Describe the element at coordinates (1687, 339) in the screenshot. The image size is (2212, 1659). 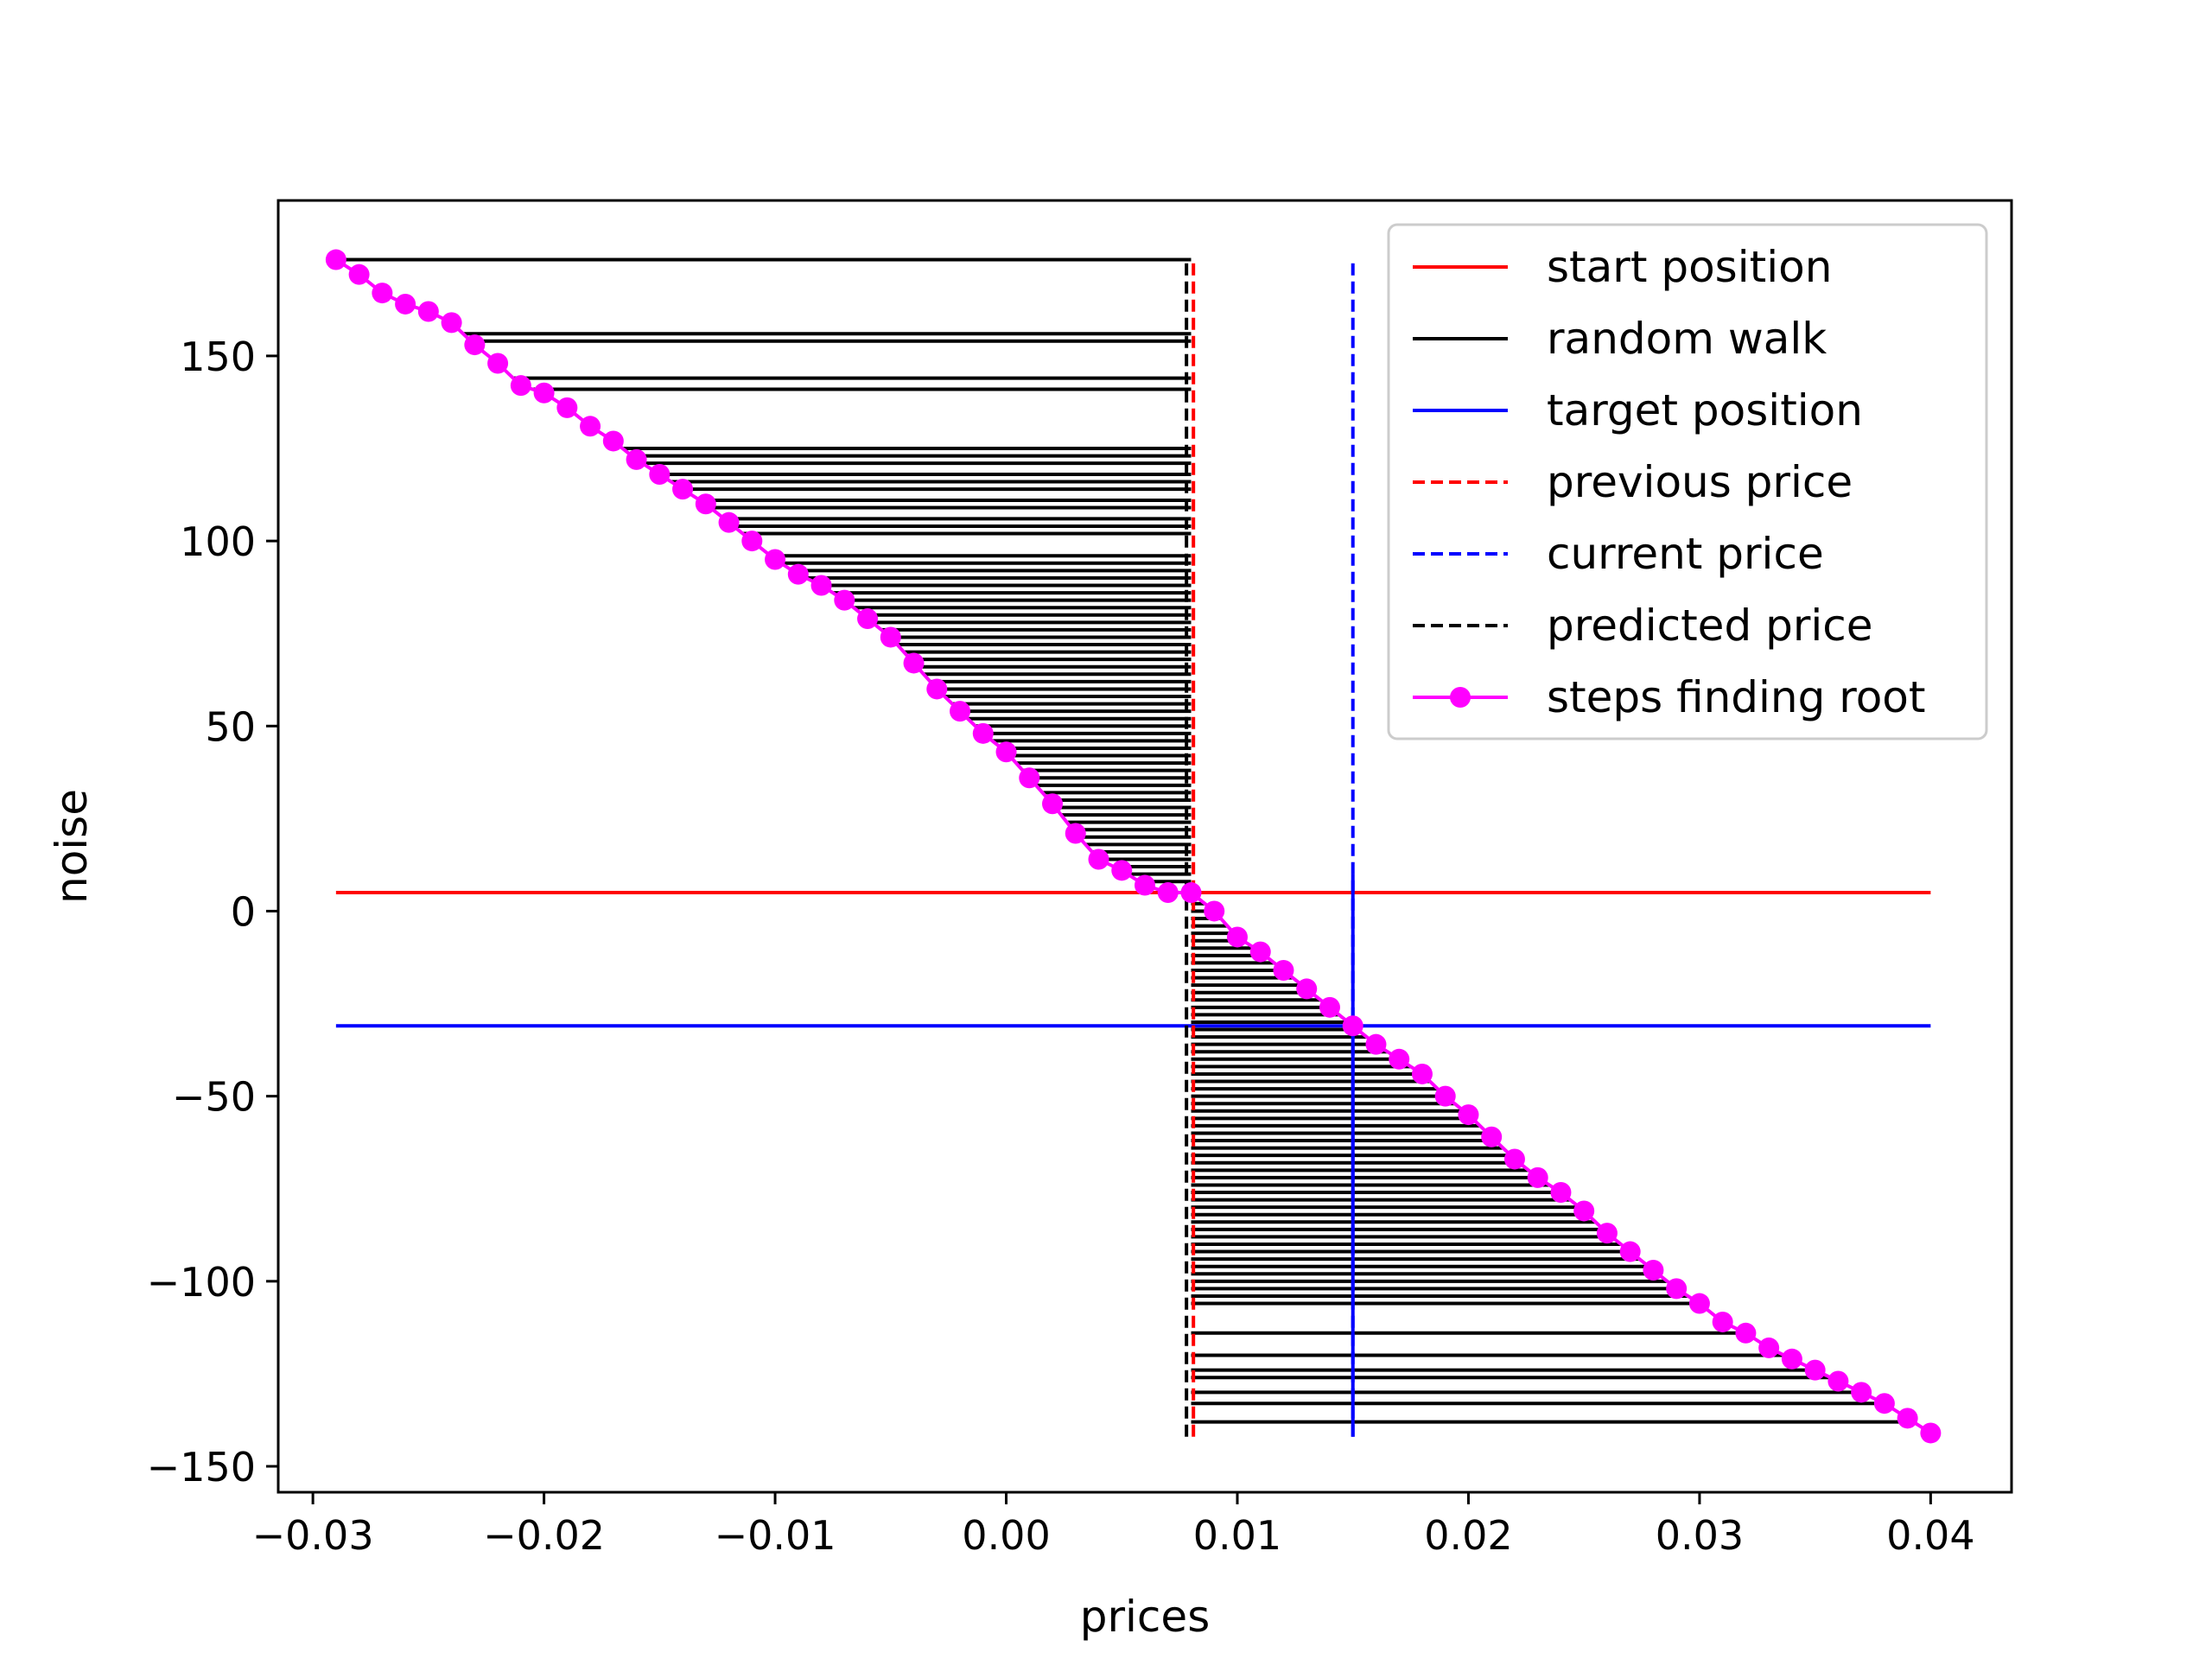
I see `legend-label: random walk` at that location.